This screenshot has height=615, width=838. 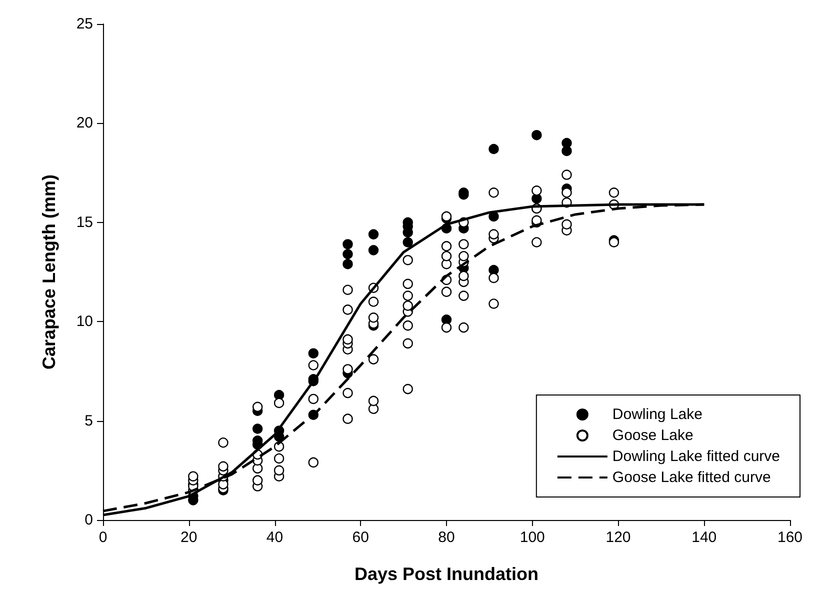 What do you see at coordinates (103, 537) in the screenshot?
I see `x-tick-label: 0` at bounding box center [103, 537].